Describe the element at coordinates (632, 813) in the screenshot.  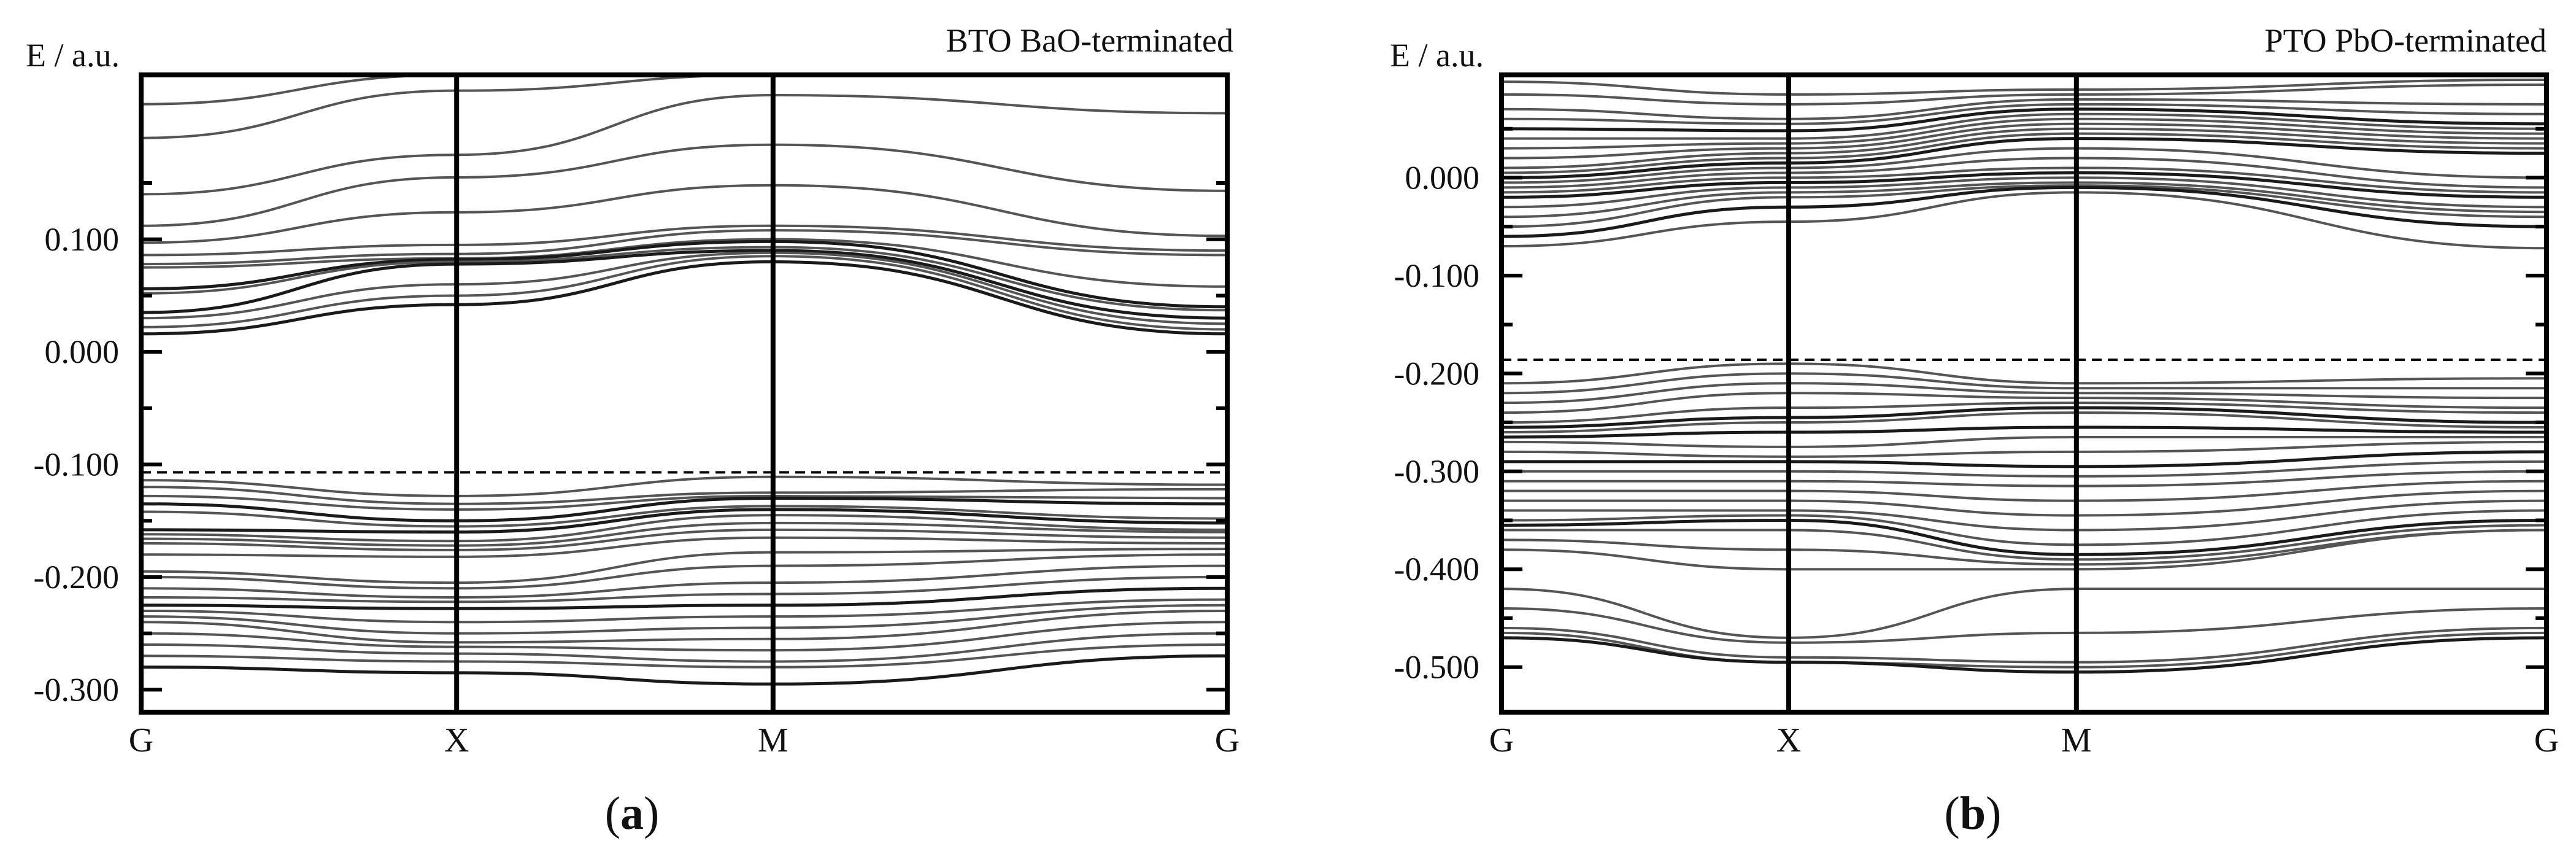
I see `caption-letter-a: a` at that location.